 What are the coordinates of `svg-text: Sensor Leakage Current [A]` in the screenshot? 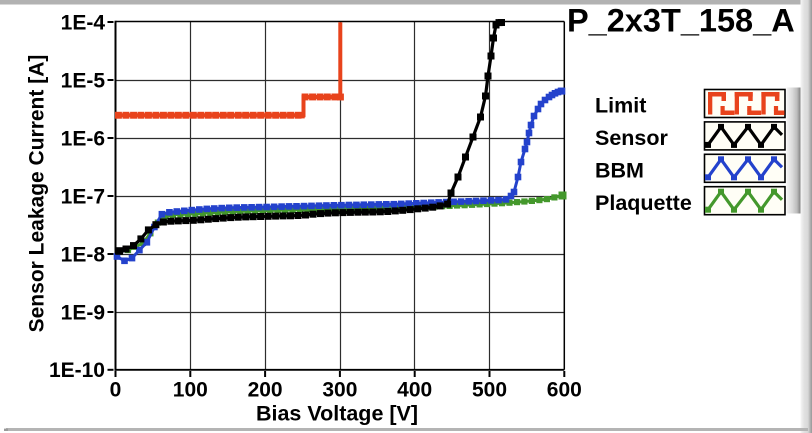 It's located at (37, 194).